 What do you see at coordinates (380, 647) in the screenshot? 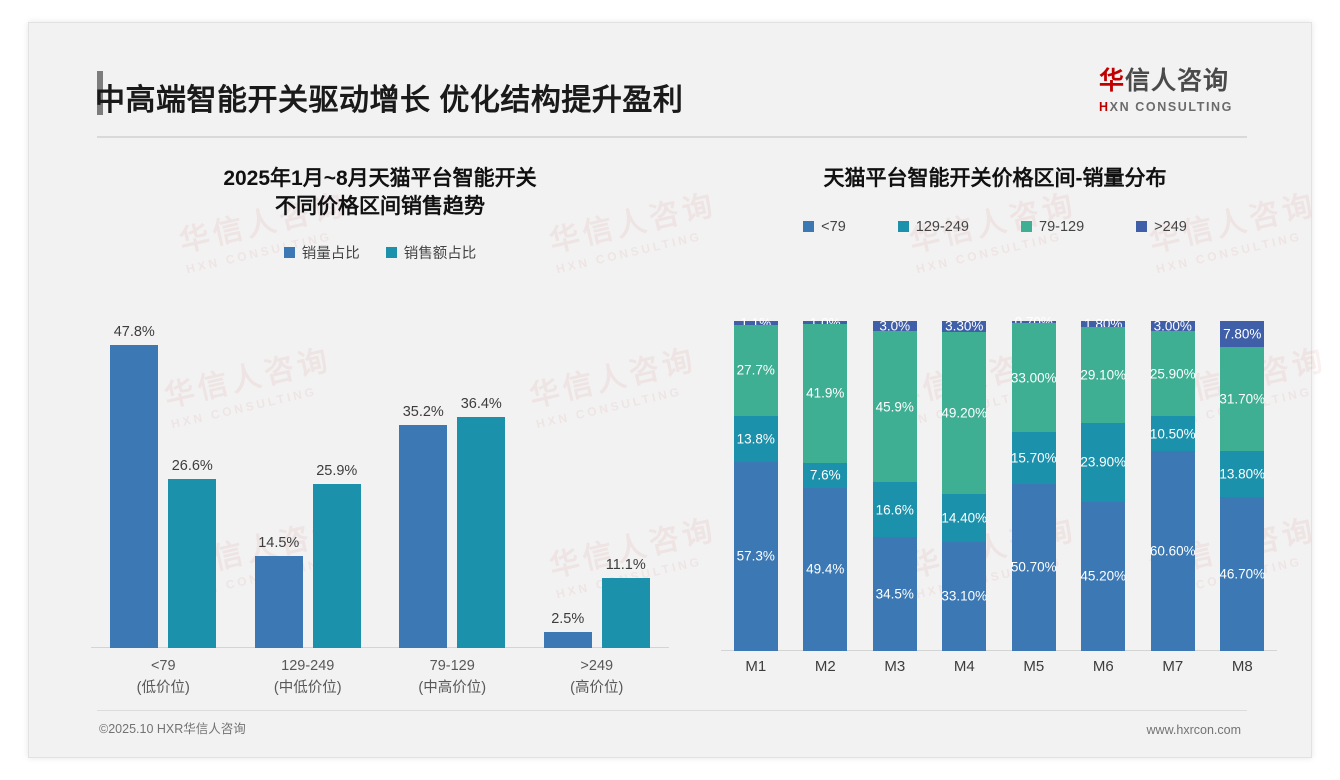
I see `left-chart-axis` at bounding box center [380, 647].